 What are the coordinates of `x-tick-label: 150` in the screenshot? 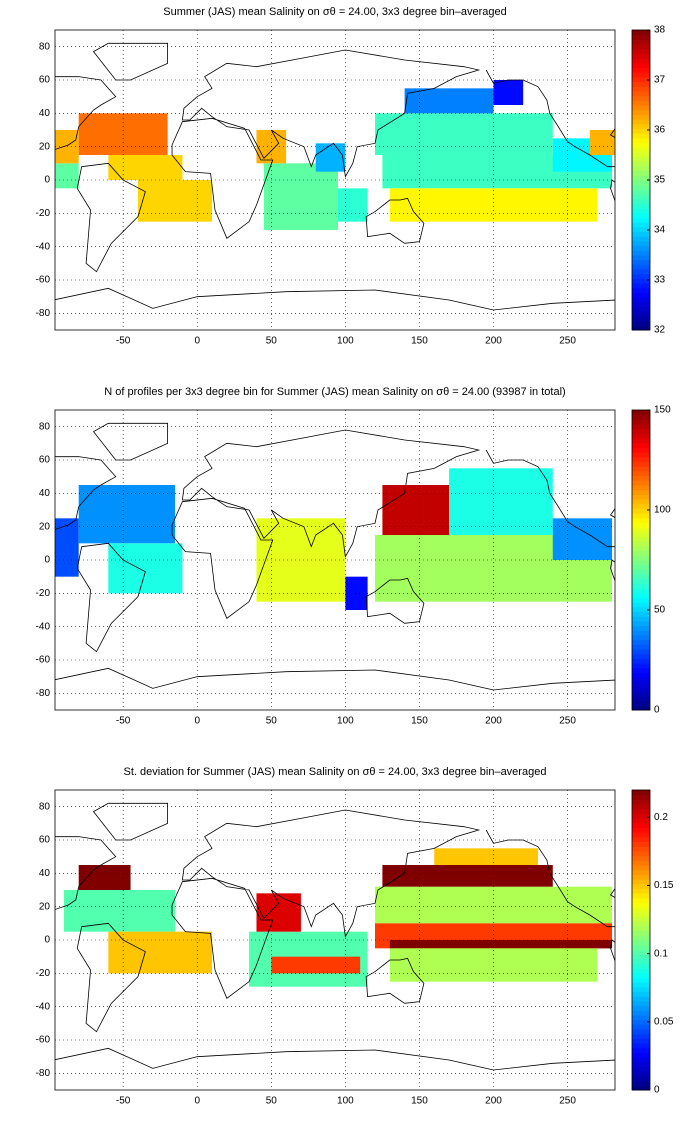 It's located at (419, 721).